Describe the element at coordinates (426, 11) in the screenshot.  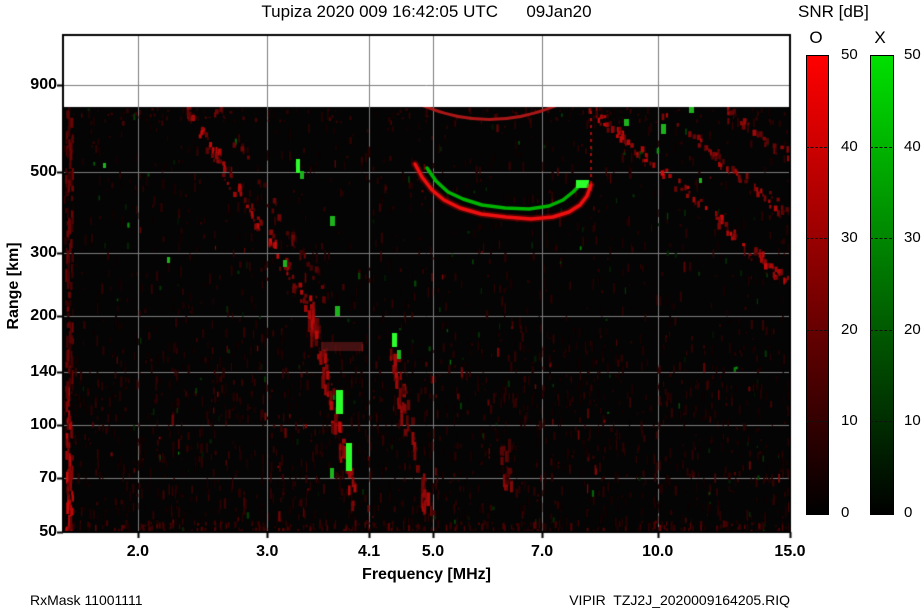
I see `plot-title: Tupiza 2020 009 16:42:05 UTC 09Jan20` at that location.